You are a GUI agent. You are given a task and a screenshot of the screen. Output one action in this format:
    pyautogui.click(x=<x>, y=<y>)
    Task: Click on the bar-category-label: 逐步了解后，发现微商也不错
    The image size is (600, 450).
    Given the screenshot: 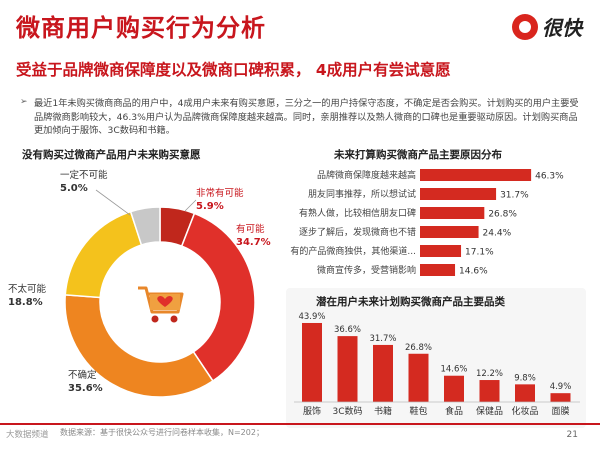 What is the action you would take?
    pyautogui.click(x=357, y=232)
    